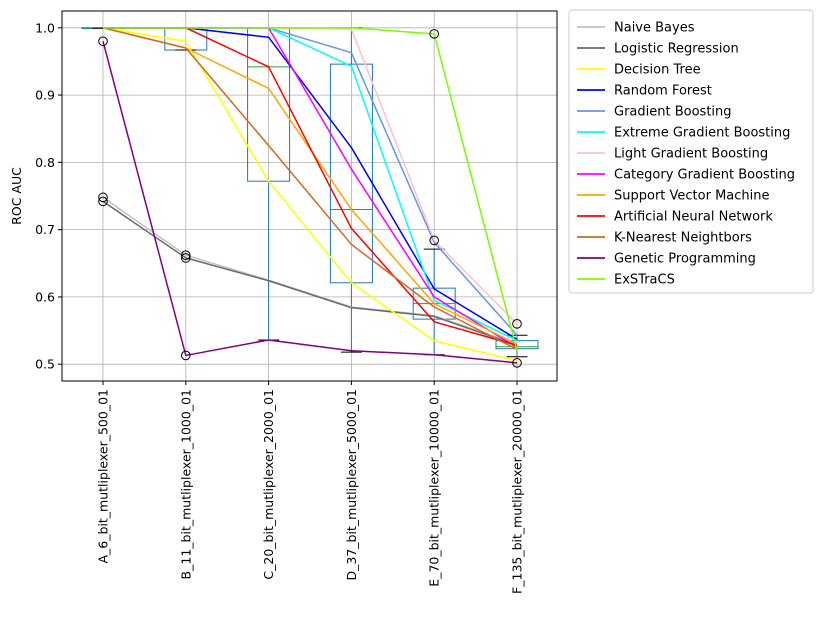  I want to click on y-tick-label: 1.0, so click(45, 27).